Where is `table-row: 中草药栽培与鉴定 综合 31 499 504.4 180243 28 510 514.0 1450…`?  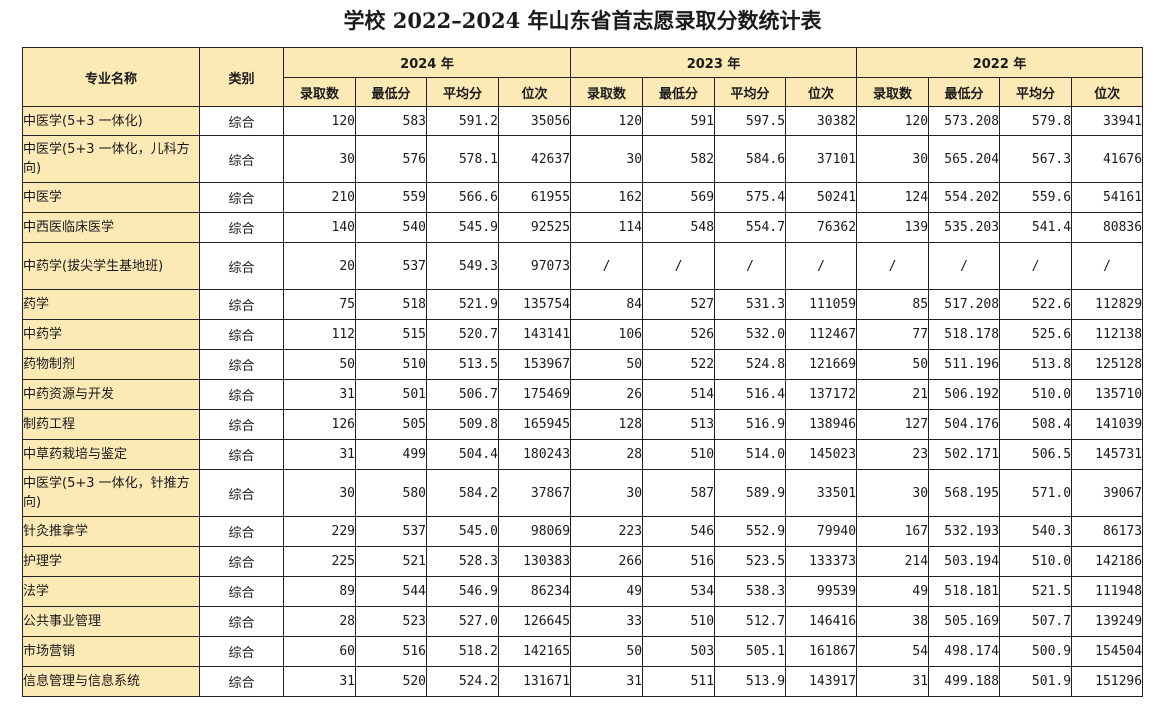
table-row: 中草药栽培与鉴定 综合 31 499 504.4 180243 28 510 514.0 1450… is located at coordinates (583, 454).